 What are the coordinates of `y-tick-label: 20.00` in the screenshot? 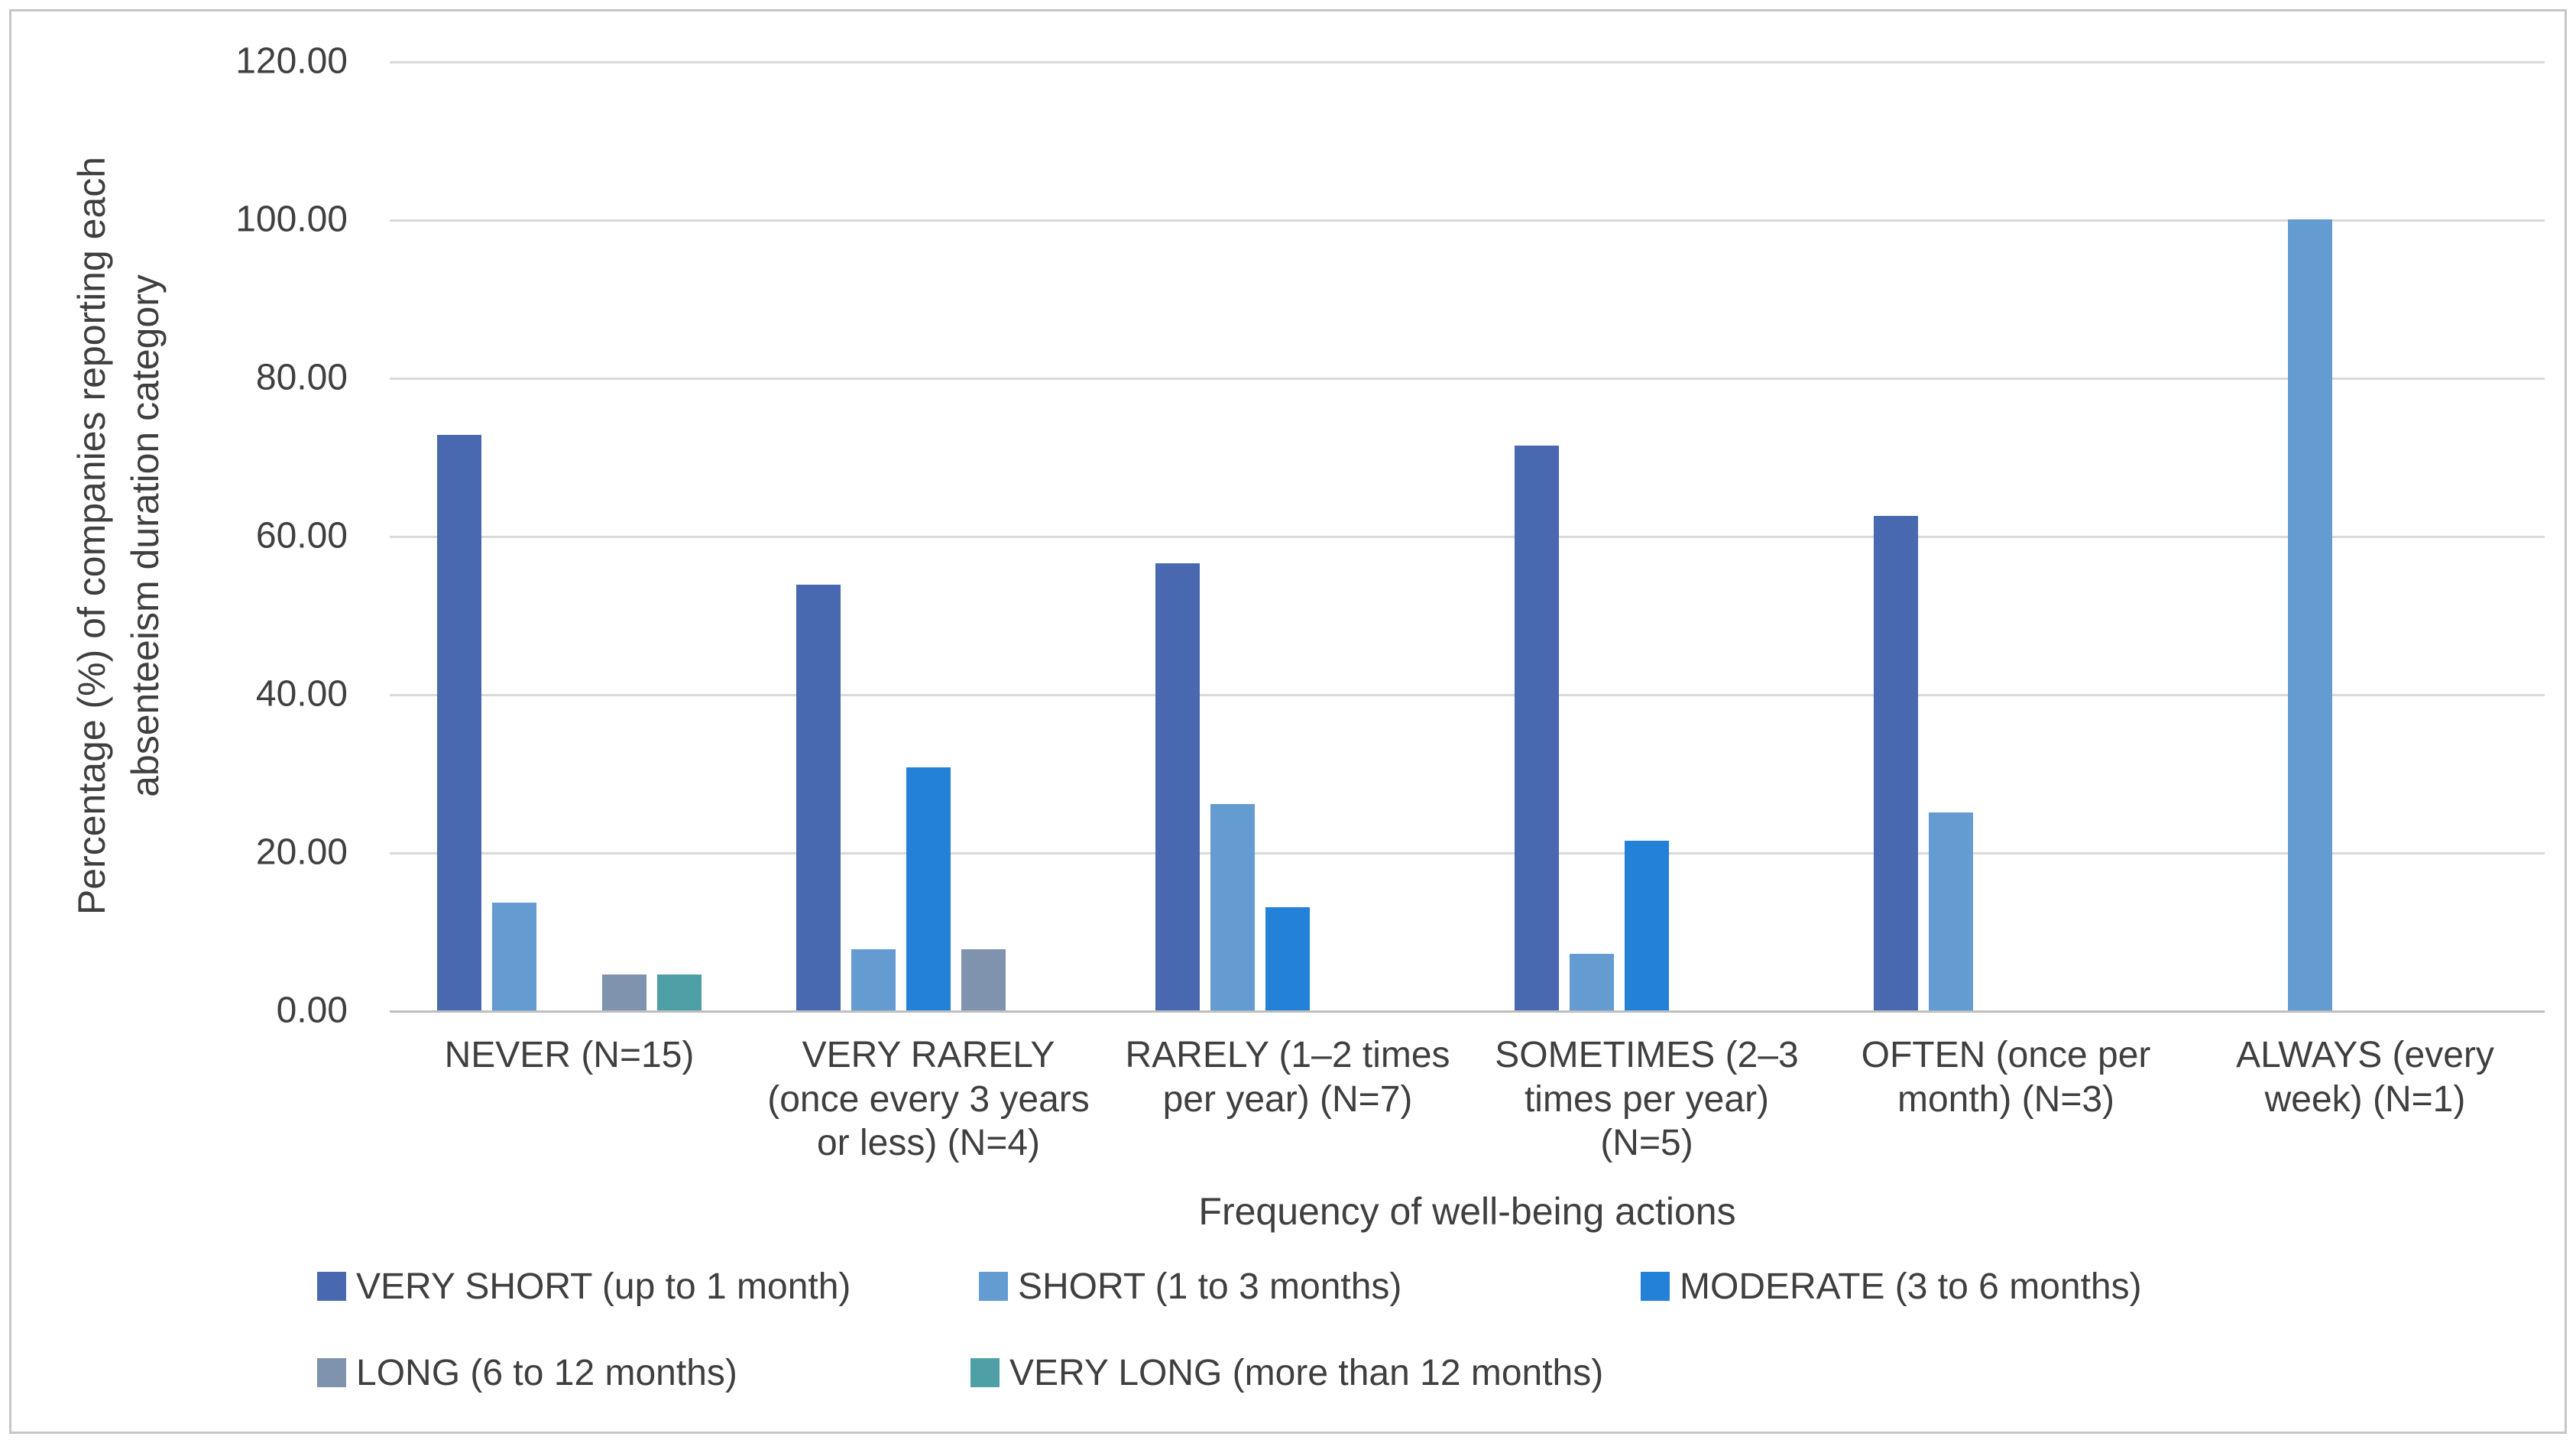 It's located at (301, 852).